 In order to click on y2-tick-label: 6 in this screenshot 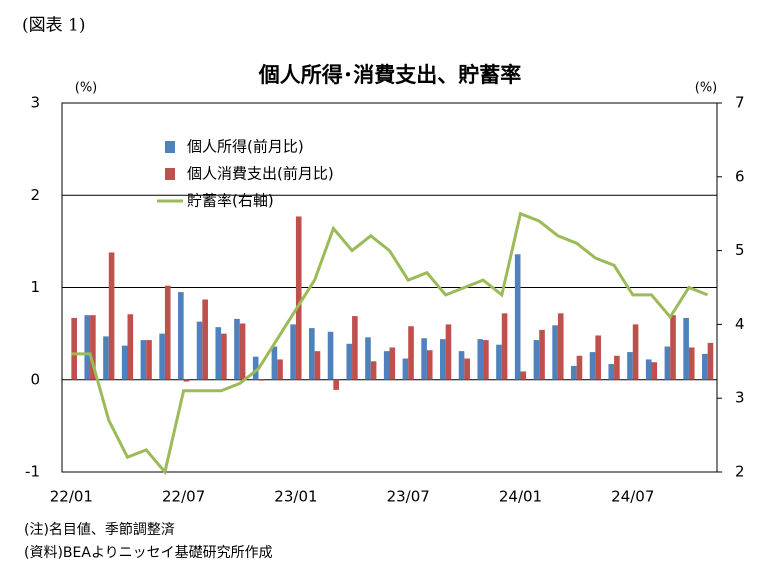, I will do `click(740, 176)`.